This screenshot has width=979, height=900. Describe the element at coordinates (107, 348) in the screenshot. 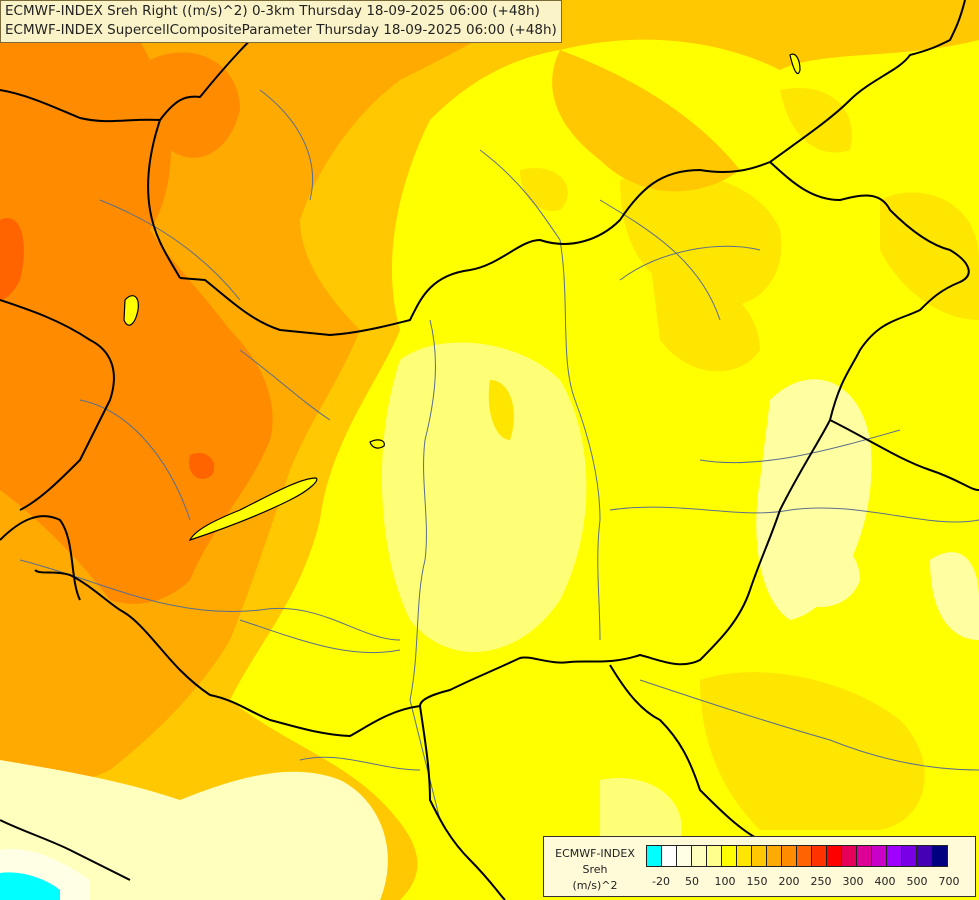

I see `red-orange-spots` at that location.